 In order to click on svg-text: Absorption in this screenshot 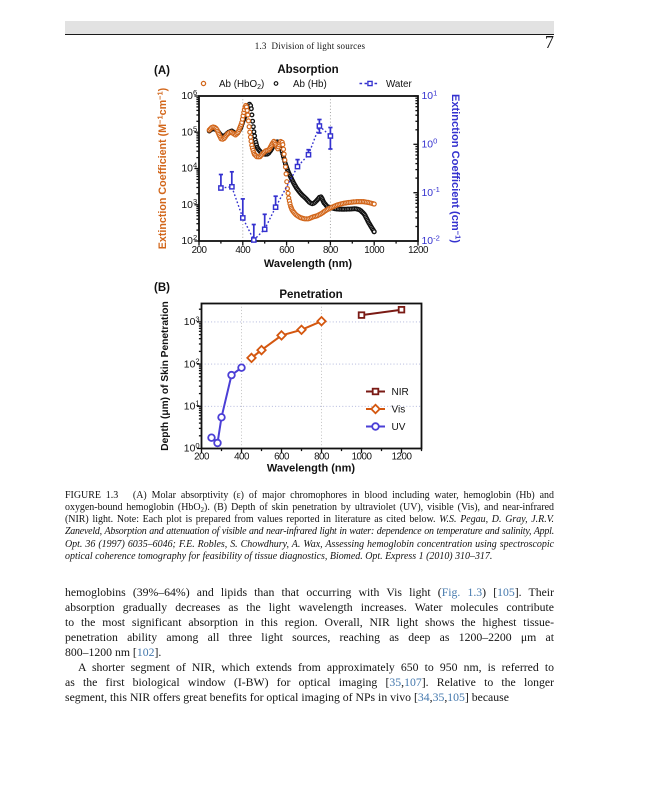, I will do `click(307, 70)`.